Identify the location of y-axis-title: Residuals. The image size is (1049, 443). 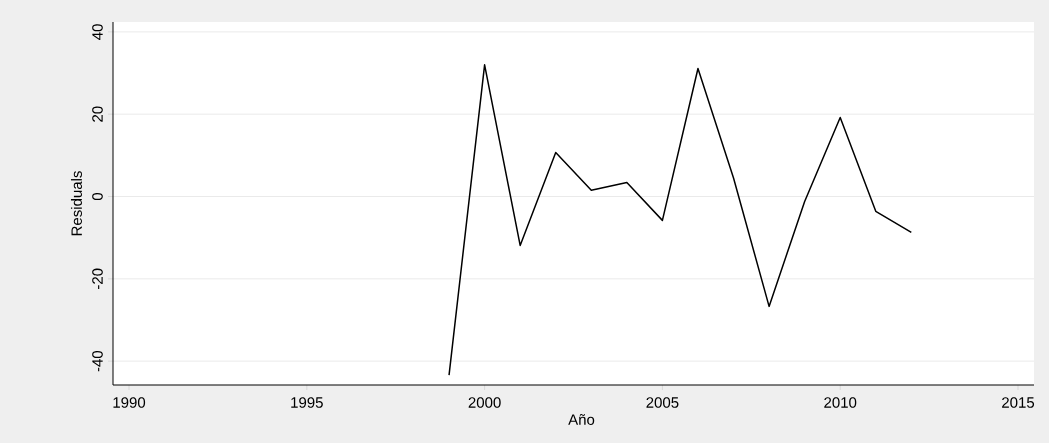
(76, 203).